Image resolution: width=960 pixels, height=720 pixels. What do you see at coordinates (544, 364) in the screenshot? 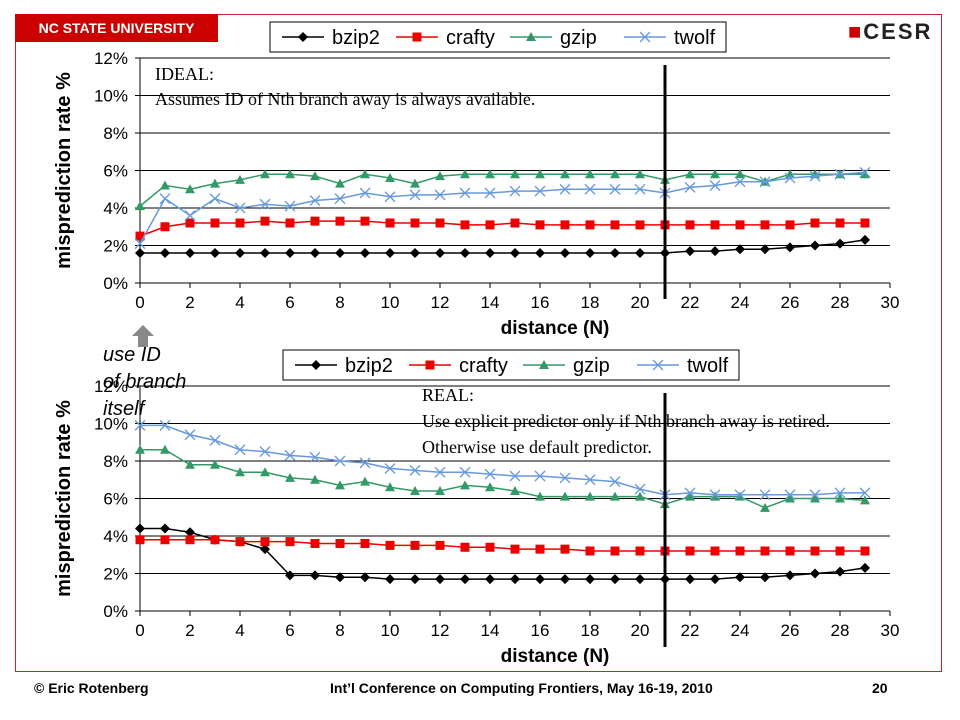
I see `legend-marker-gzip` at bounding box center [544, 364].